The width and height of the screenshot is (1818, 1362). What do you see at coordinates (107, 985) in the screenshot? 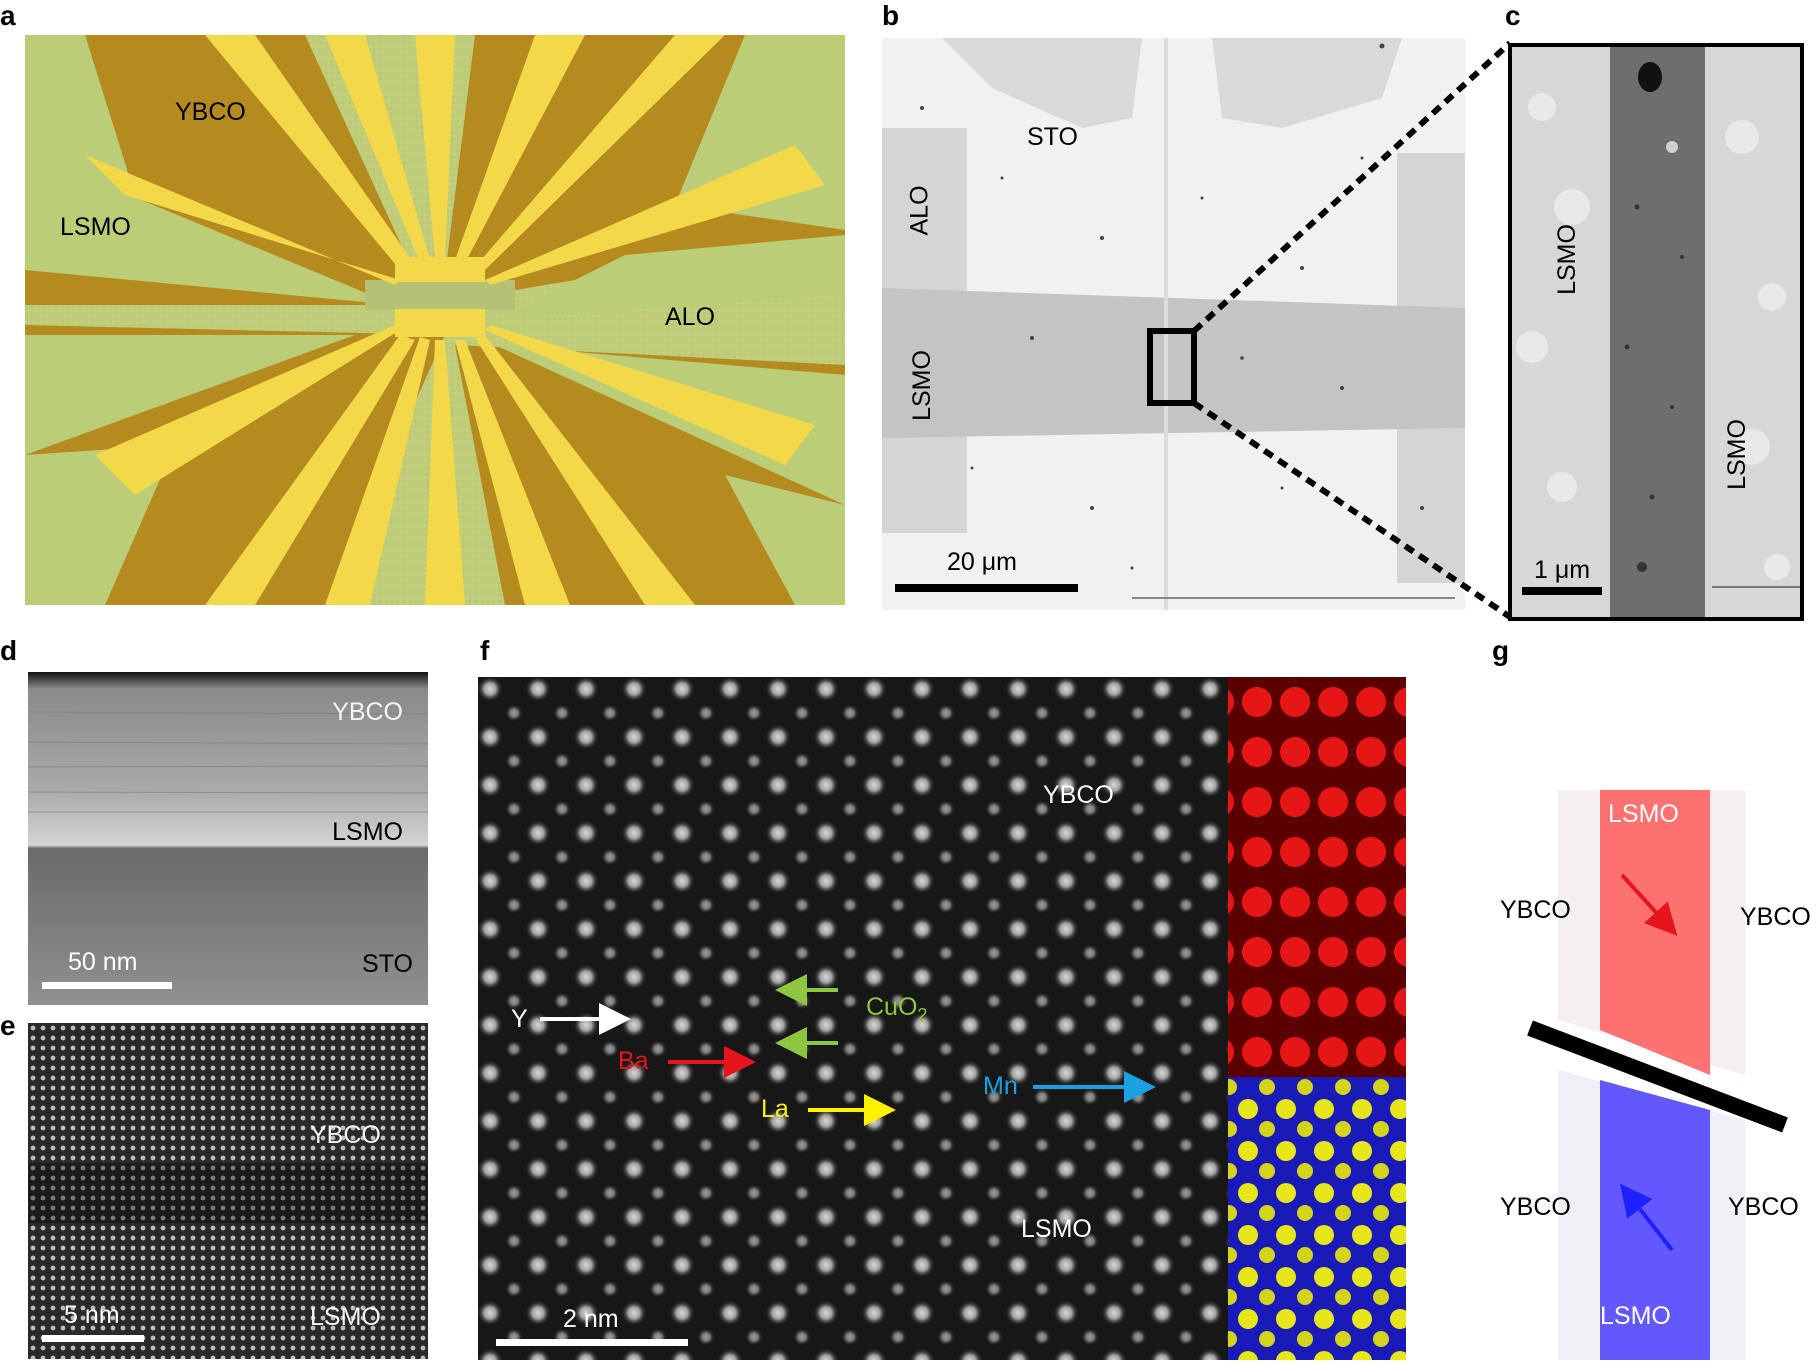
I see `panel-d-scale-bar` at bounding box center [107, 985].